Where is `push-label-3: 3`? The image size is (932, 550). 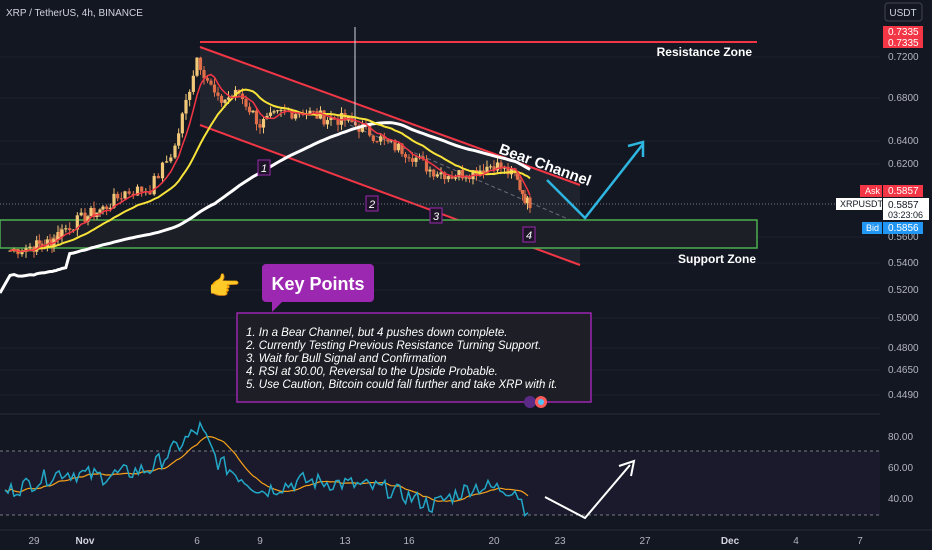 push-label-3: 3 is located at coordinates (436, 215).